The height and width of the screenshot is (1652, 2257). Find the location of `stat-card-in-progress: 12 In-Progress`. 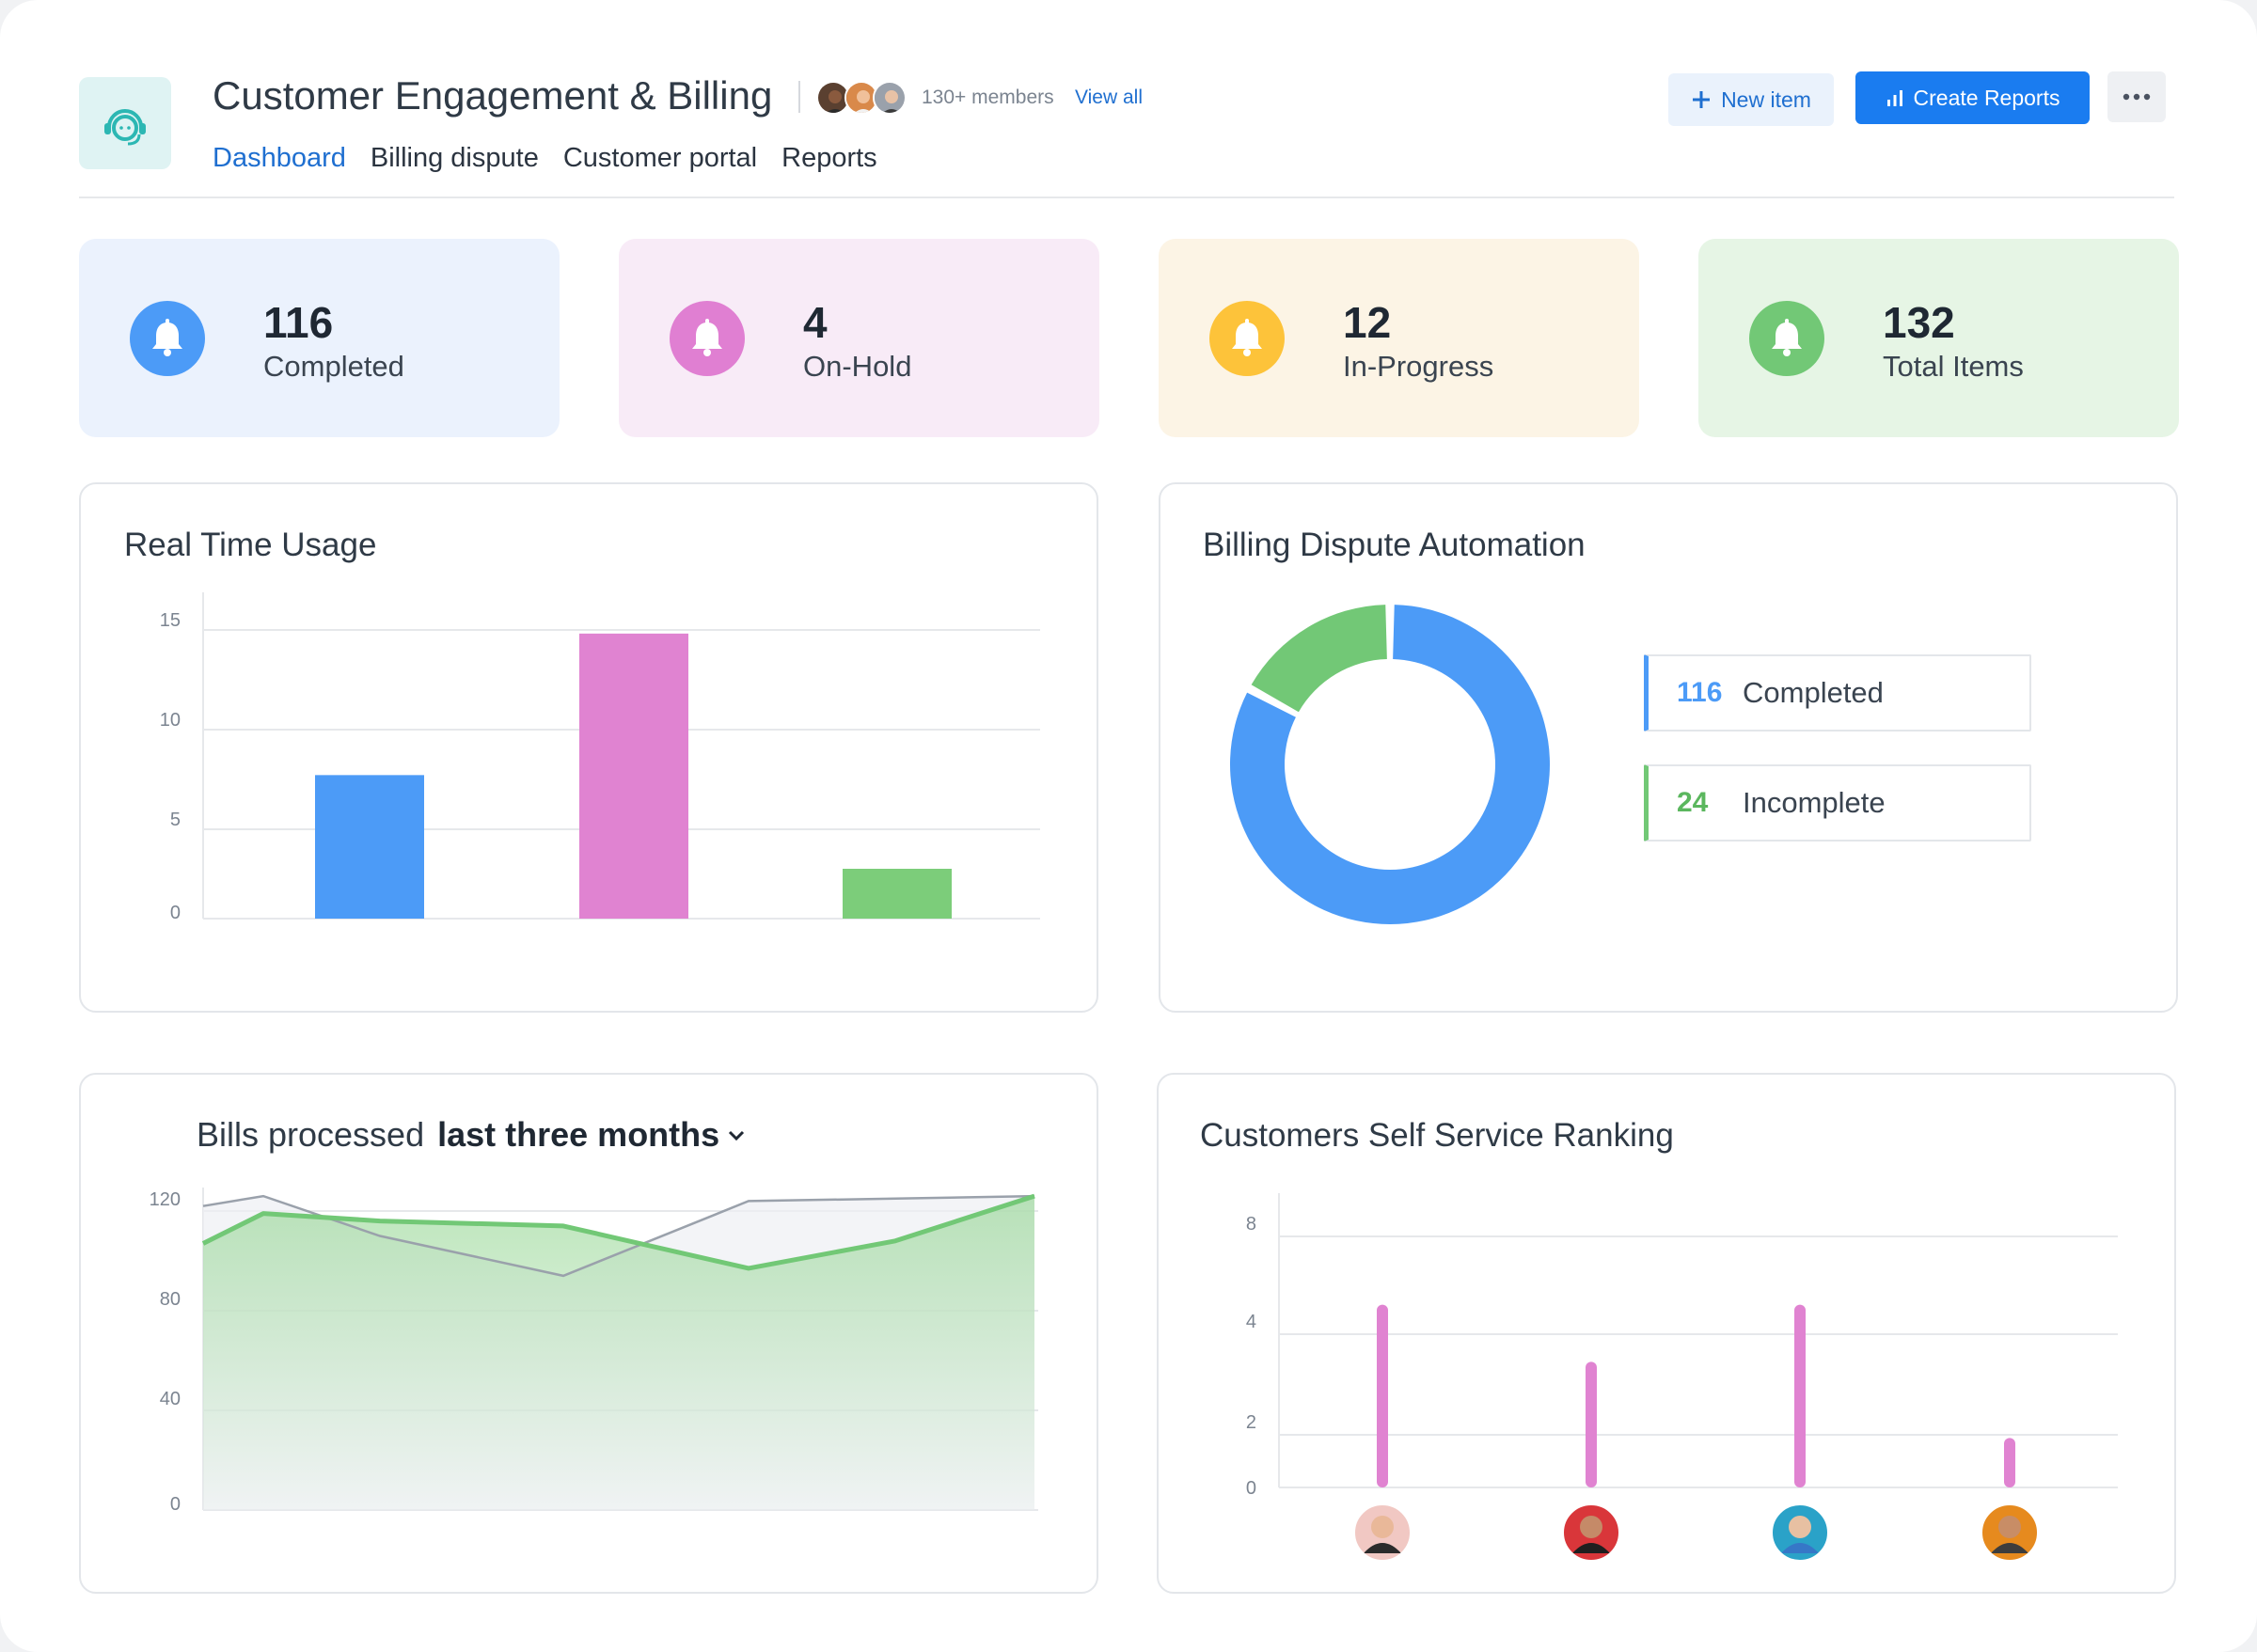

stat-card-in-progress: 12 In-Progress is located at coordinates (1399, 338).